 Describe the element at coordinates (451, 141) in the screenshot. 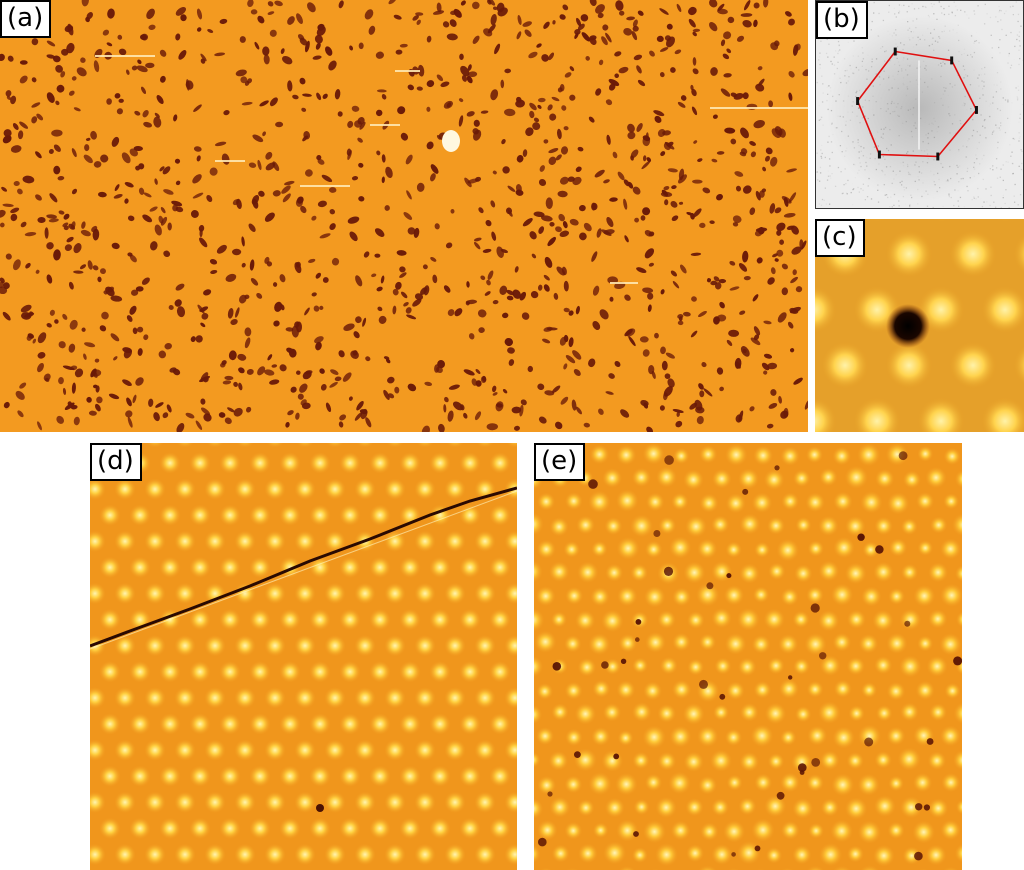

I see `bright-particle` at that location.